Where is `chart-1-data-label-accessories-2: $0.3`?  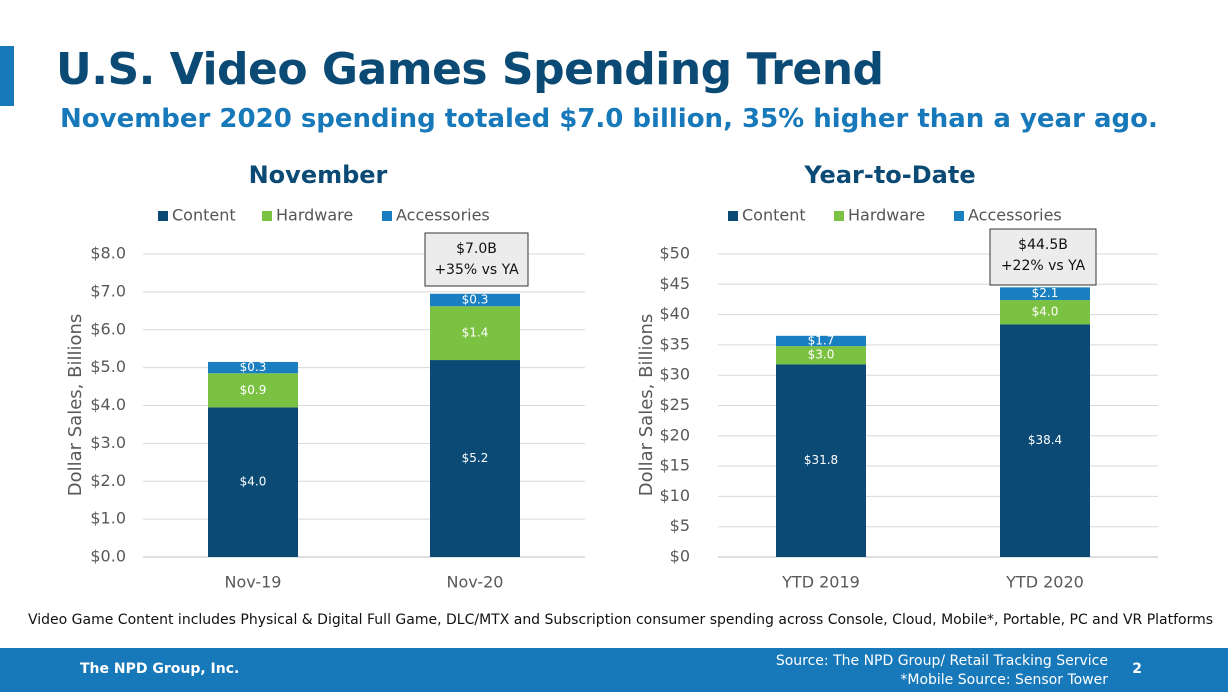
chart-1-data-label-accessories-2: $0.3 is located at coordinates (475, 300).